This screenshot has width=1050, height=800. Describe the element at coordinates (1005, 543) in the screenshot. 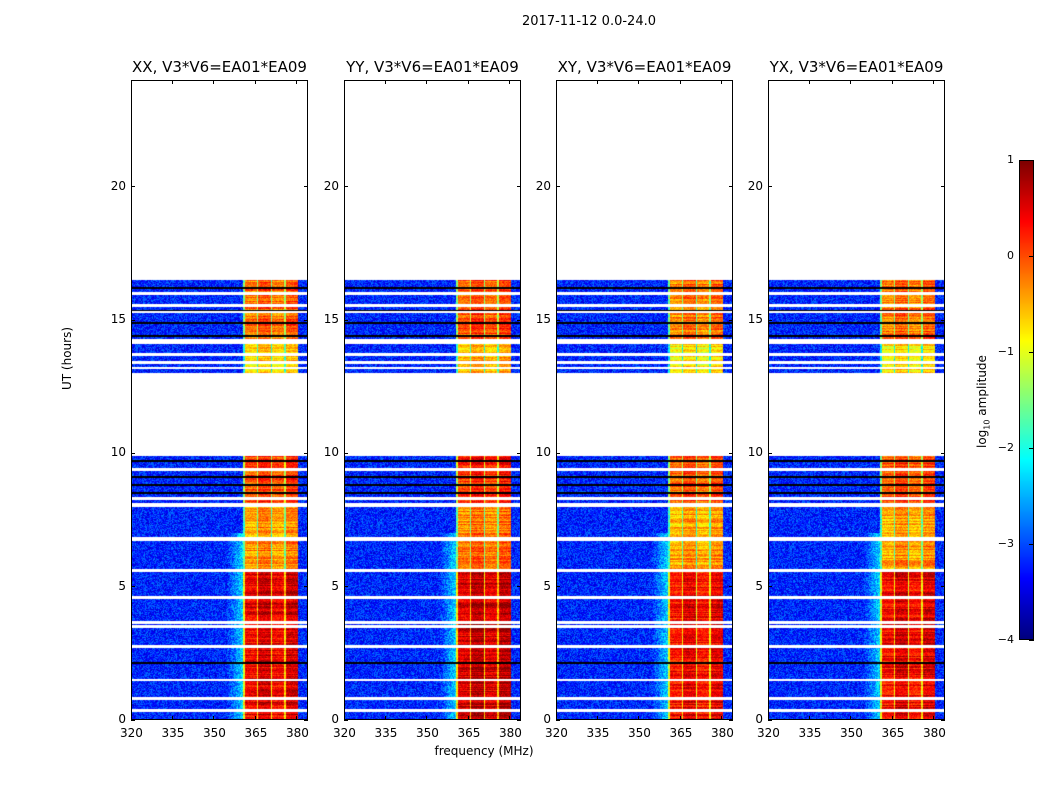

I see `colorbar-tick-label: −3` at that location.